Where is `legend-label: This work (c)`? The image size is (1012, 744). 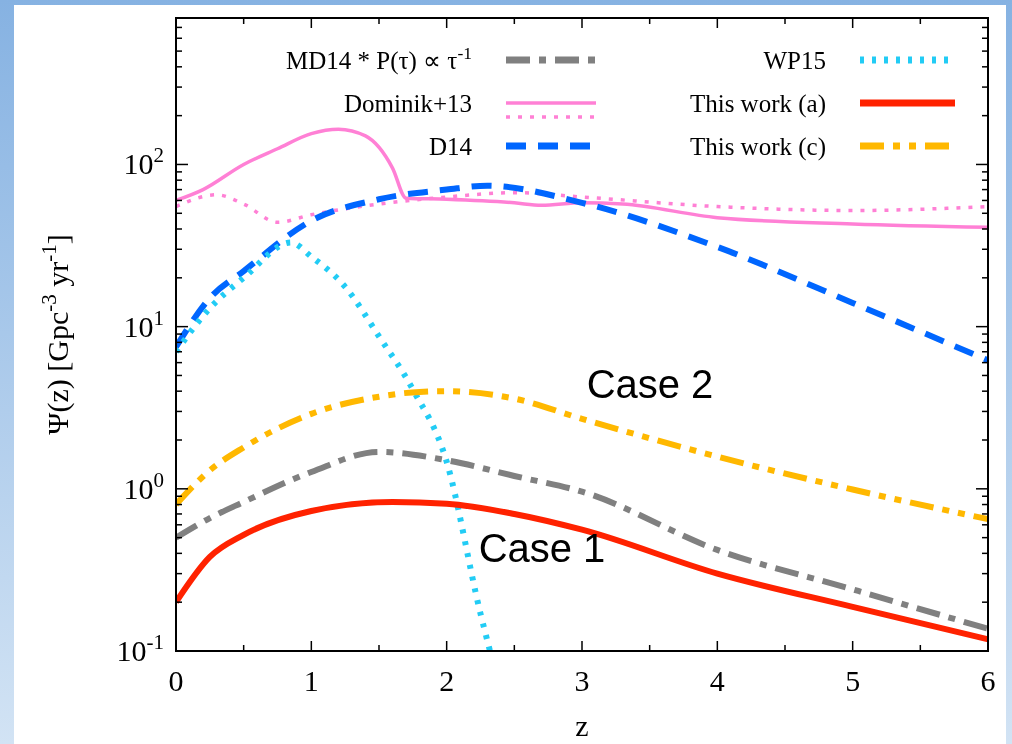
legend-label: This work (c) is located at coordinates (757, 147).